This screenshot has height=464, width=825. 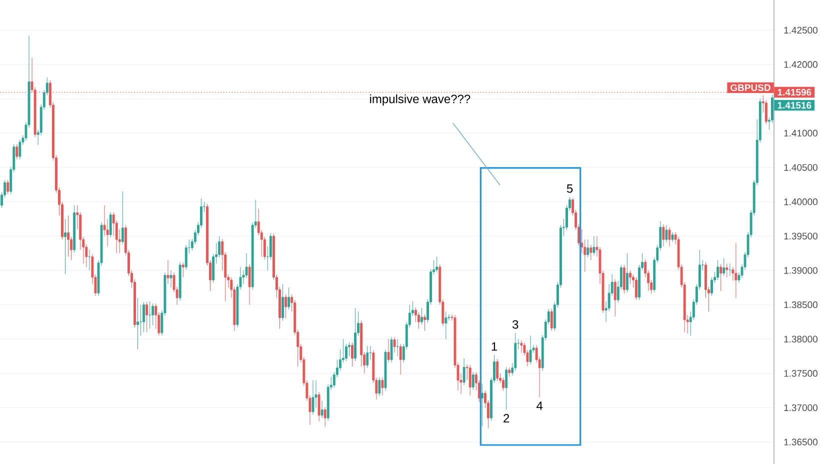 I want to click on annotation: 4, so click(x=539, y=406).